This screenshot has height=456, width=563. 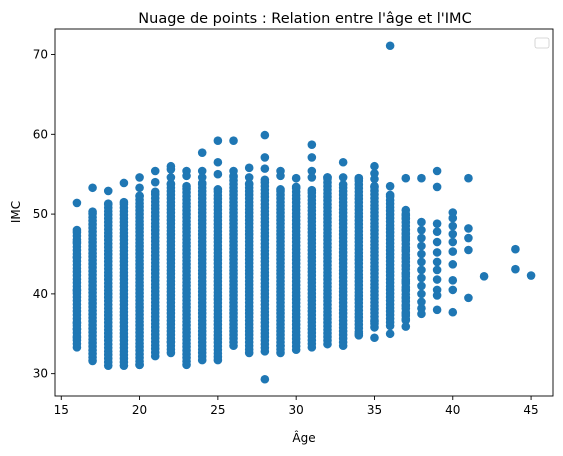 I want to click on x-axis-ticks: 15 20 25 30 35 40 45, so click(x=296, y=406).